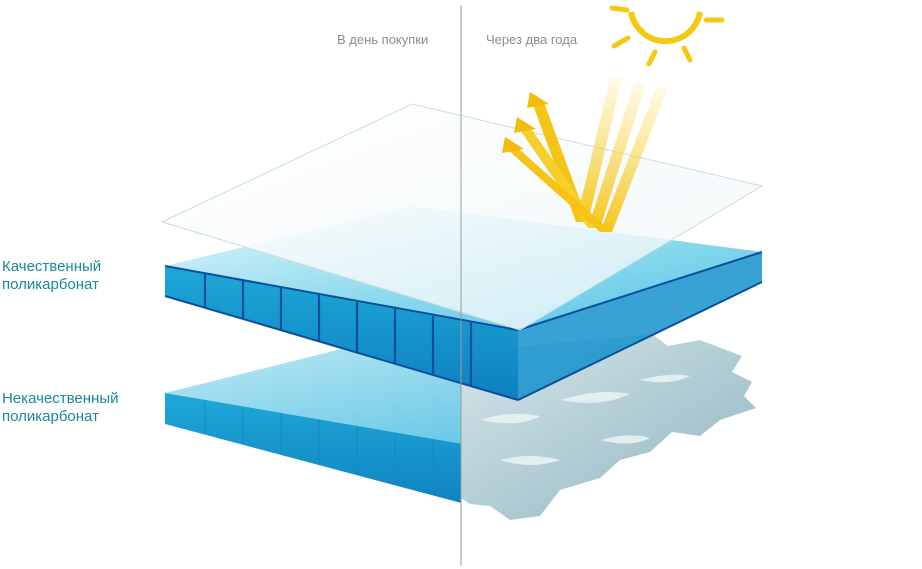  I want to click on reflected-rays-icon, so click(585, 155).